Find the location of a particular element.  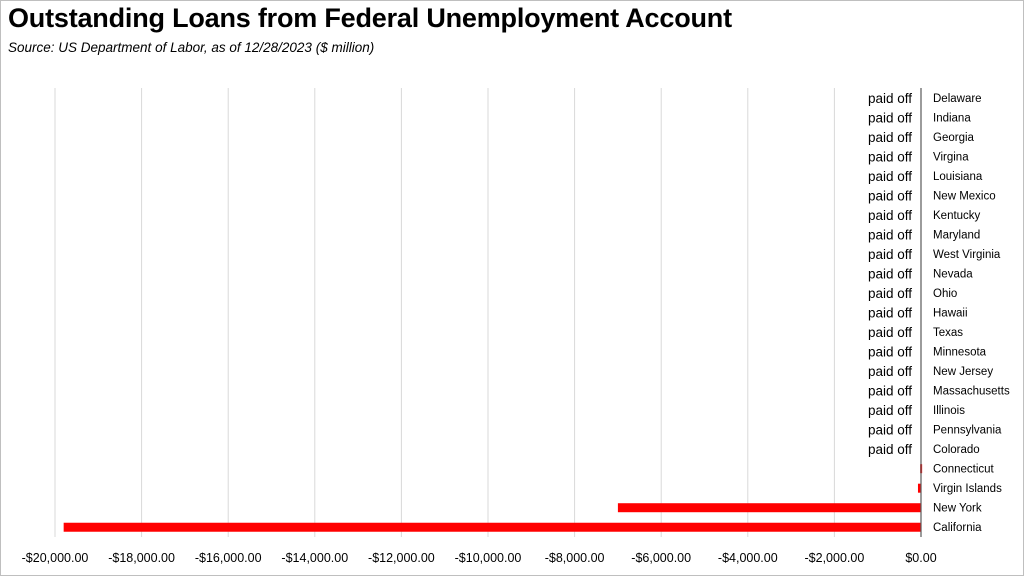

x-tick-label: -$2,000.00 is located at coordinates (835, 558).